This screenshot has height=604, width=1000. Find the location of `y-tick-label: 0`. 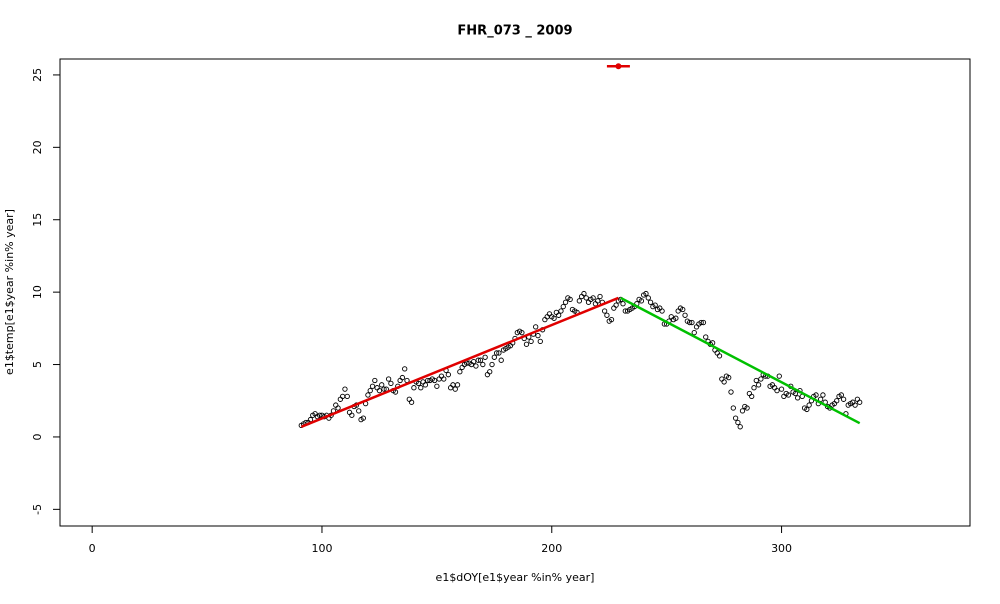

y-tick-label: 0 is located at coordinates (37, 436).